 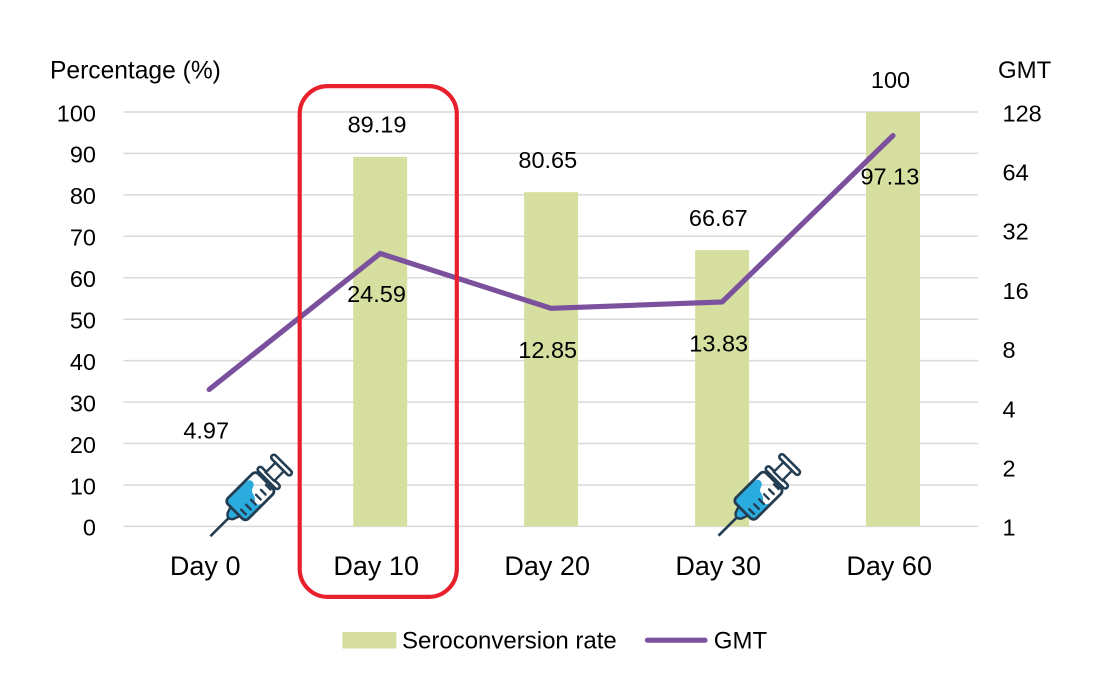 What do you see at coordinates (206, 431) in the screenshot?
I see `svg-text: 4.97` at bounding box center [206, 431].